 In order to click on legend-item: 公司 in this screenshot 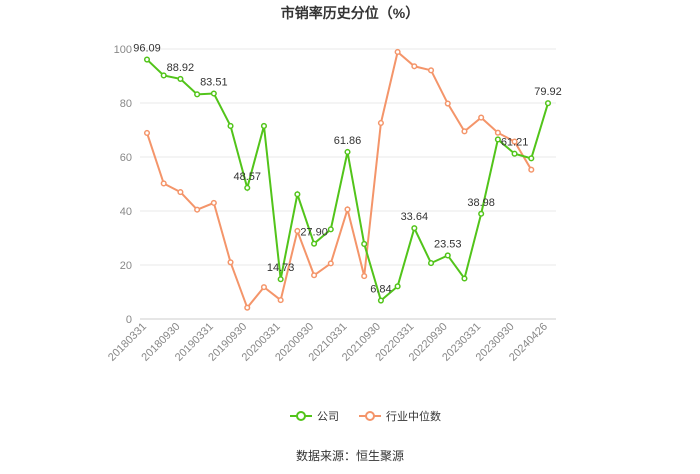, I will do `click(314, 417)`.